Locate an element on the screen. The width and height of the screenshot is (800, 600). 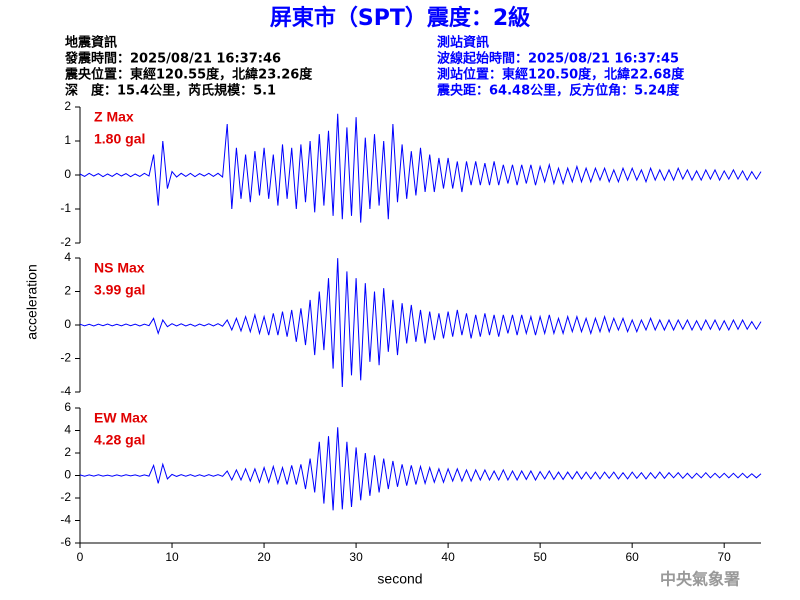
annotation: EW Max is located at coordinates (121, 418).